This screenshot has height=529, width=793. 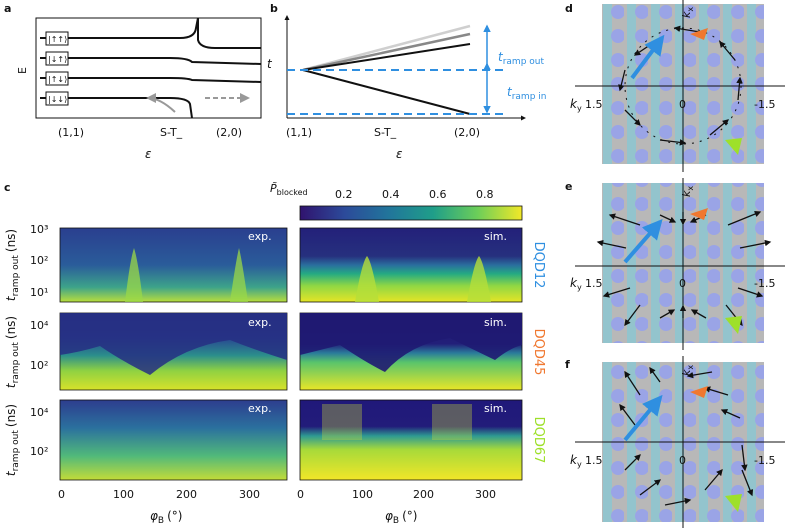 What do you see at coordinates (411, 440) in the screenshot?
I see `heatmap-sim-dqd67` at bounding box center [411, 440].